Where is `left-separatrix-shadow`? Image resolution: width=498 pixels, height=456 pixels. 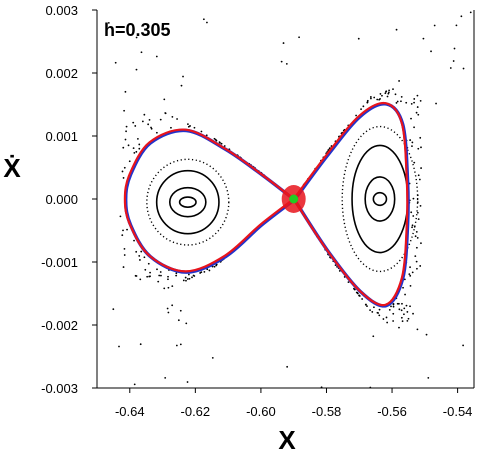 left-separatrix-shadow is located at coordinates (210, 201).